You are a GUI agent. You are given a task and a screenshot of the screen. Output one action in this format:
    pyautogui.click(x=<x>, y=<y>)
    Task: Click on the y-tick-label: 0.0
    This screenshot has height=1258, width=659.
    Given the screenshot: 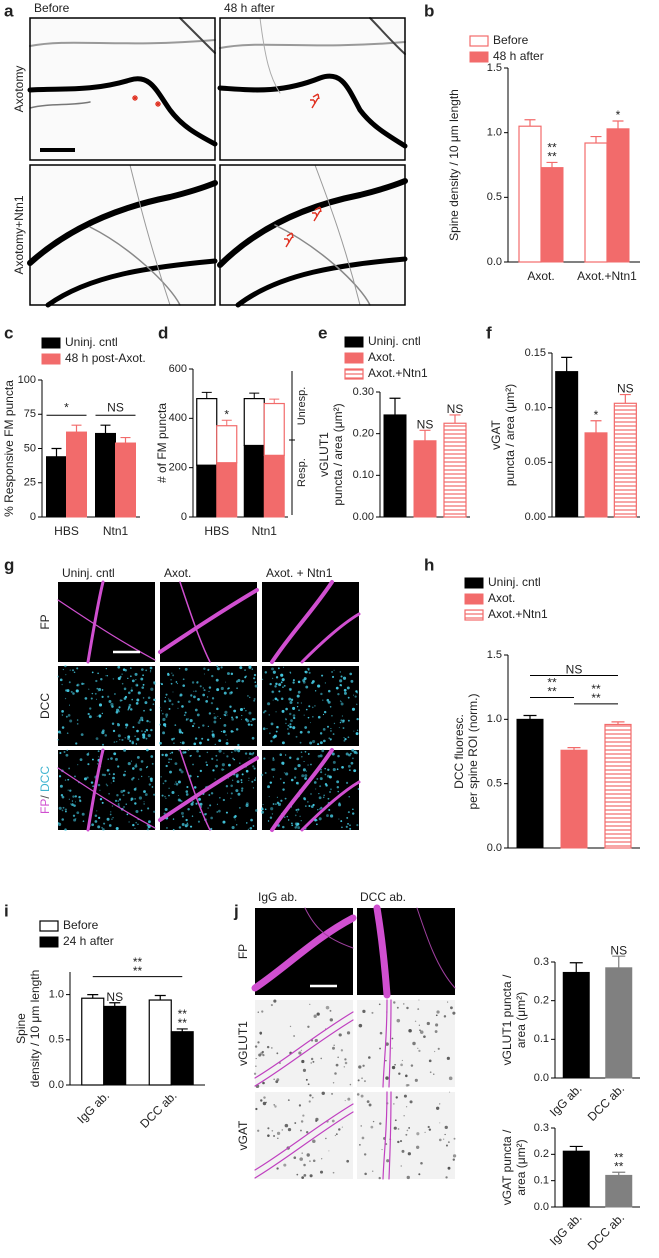 What is the action you would take?
    pyautogui.click(x=494, y=848)
    